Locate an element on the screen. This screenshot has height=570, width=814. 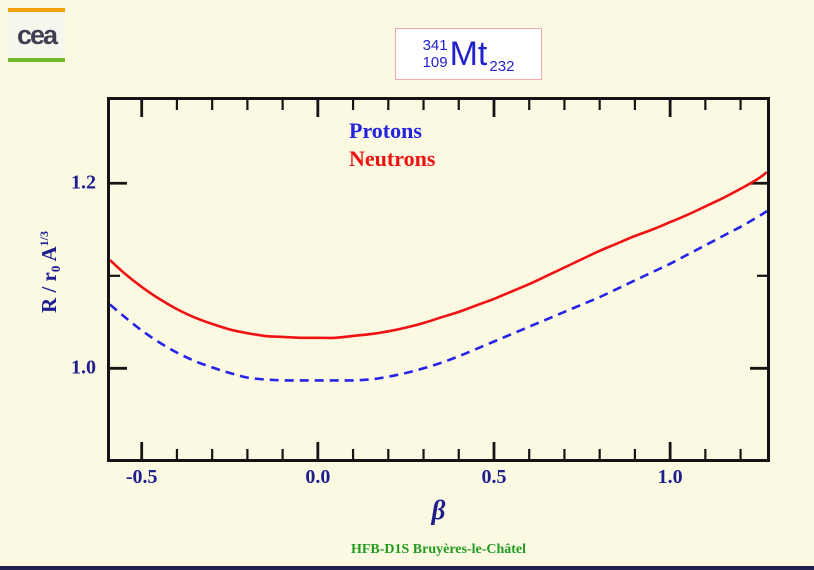
nuclide-neutron-number: 232 is located at coordinates (502, 66).